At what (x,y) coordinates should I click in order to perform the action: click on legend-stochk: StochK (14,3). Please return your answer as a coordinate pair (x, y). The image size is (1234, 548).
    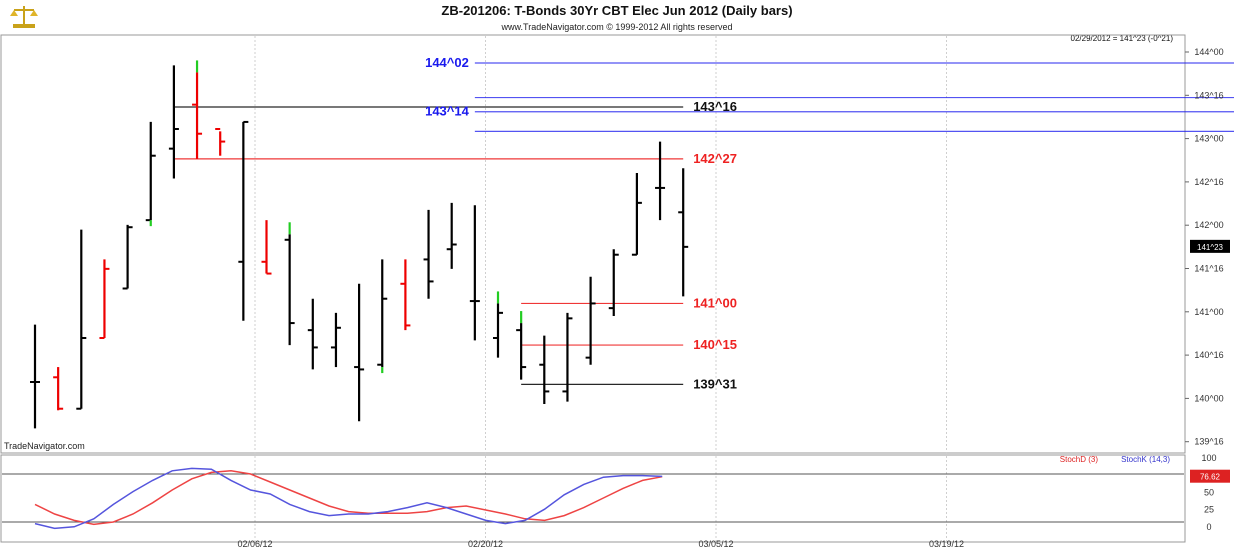
    Looking at the image, I should click on (1145, 459).